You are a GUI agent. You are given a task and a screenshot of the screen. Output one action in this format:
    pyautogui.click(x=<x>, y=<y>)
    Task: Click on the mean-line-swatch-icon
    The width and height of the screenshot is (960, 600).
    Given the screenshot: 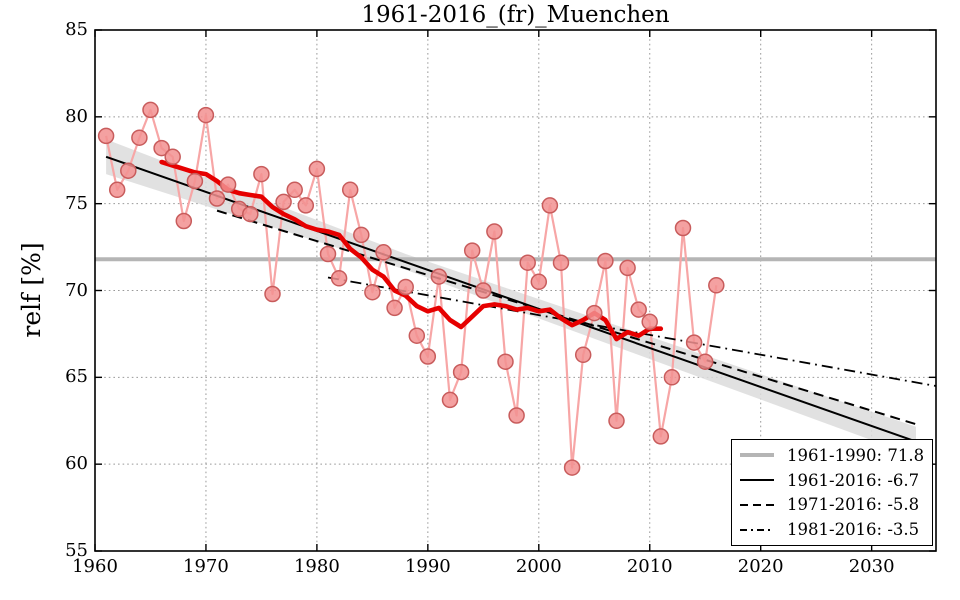 What is the action you would take?
    pyautogui.click(x=757, y=455)
    